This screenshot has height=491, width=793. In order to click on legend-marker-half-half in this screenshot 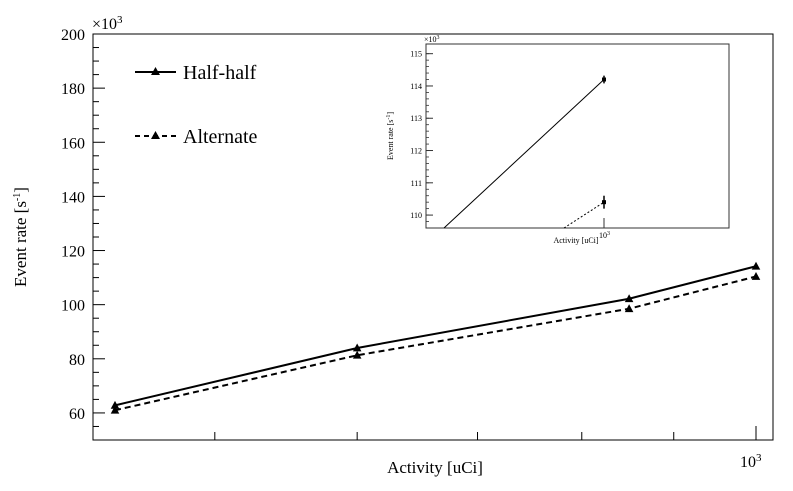, I will do `click(155, 71)`.